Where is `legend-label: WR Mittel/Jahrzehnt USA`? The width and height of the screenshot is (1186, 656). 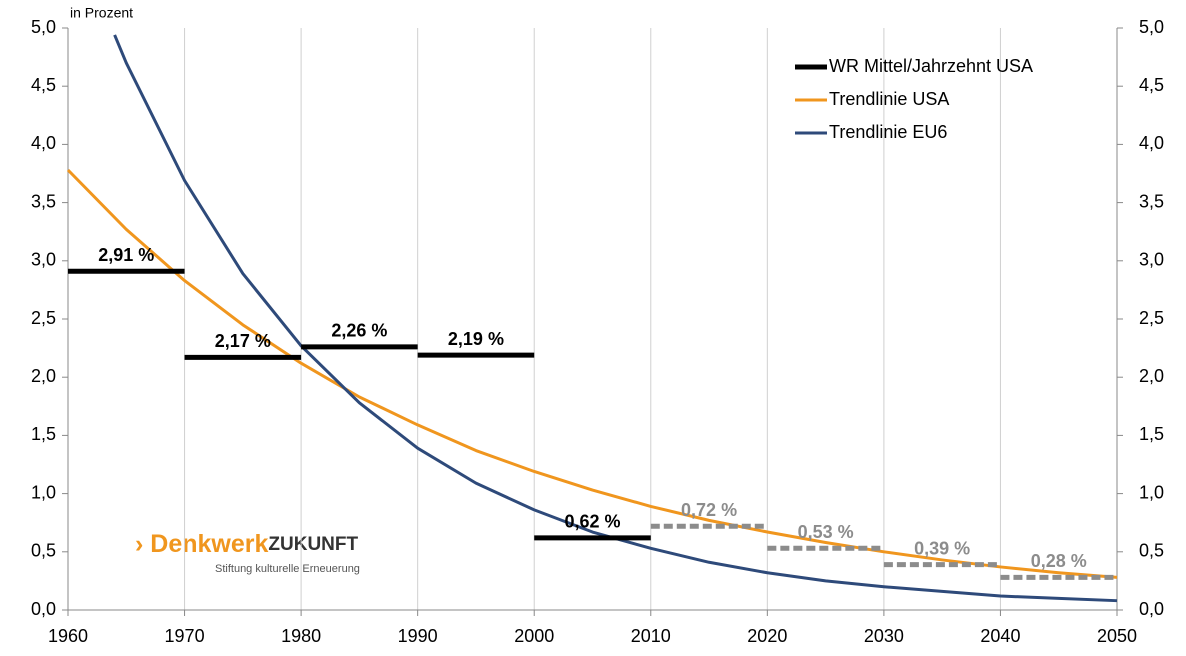 legend-label: WR Mittel/Jahrzehnt USA is located at coordinates (931, 66).